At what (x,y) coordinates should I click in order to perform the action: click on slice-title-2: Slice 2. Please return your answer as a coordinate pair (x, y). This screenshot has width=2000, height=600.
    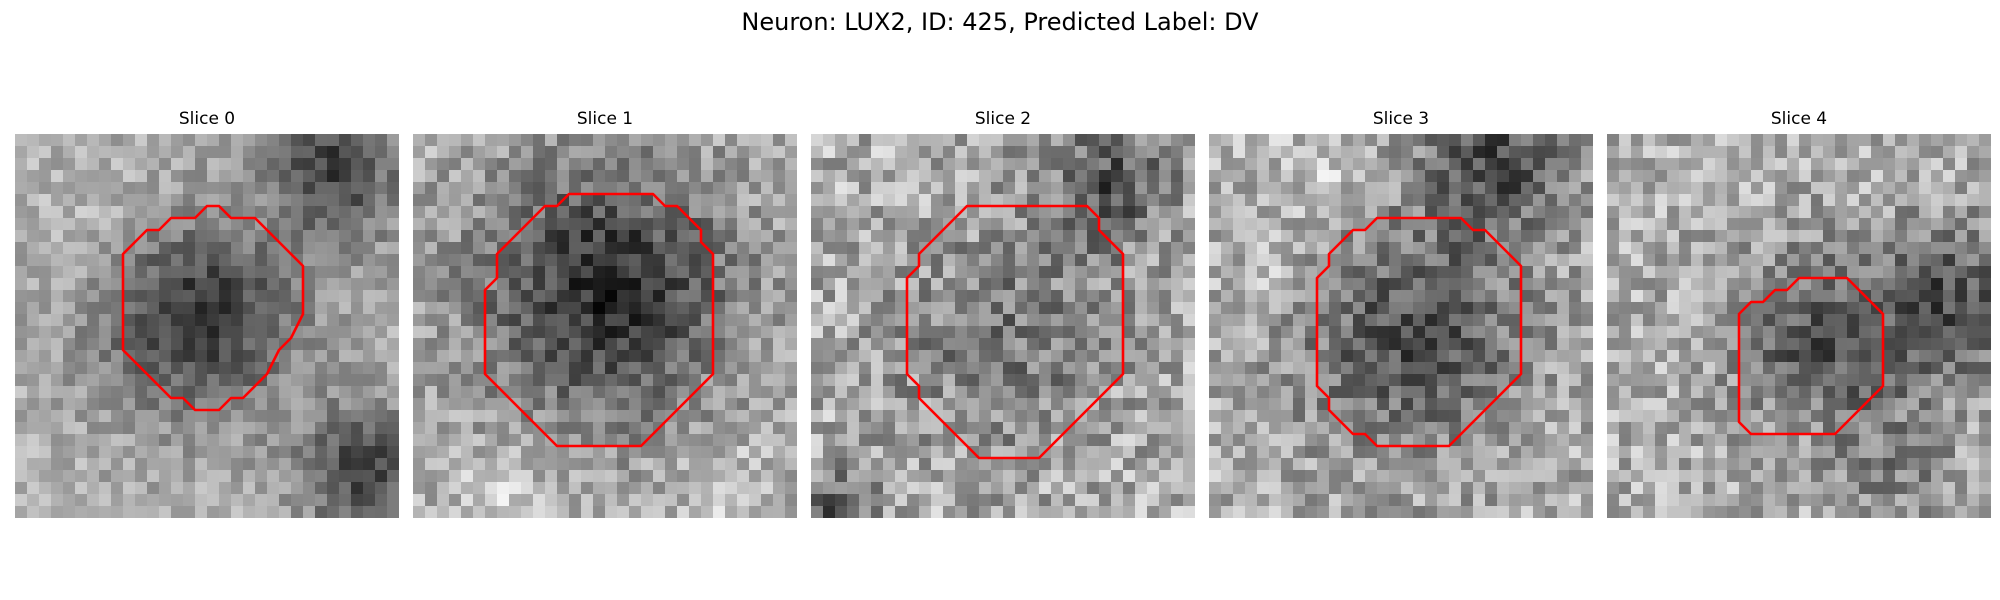
    Looking at the image, I should click on (1003, 119).